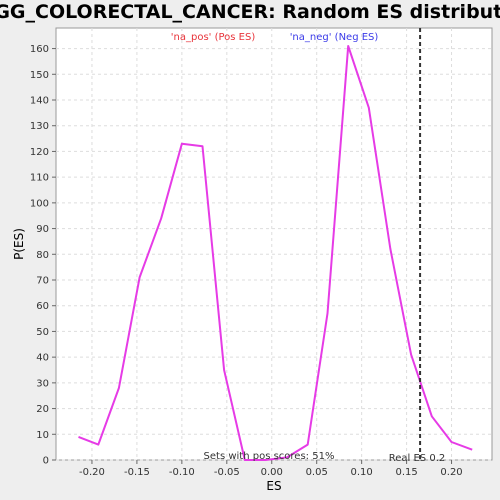 The image size is (500, 500). I want to click on x-tick-label: 0.15, so click(406, 472).